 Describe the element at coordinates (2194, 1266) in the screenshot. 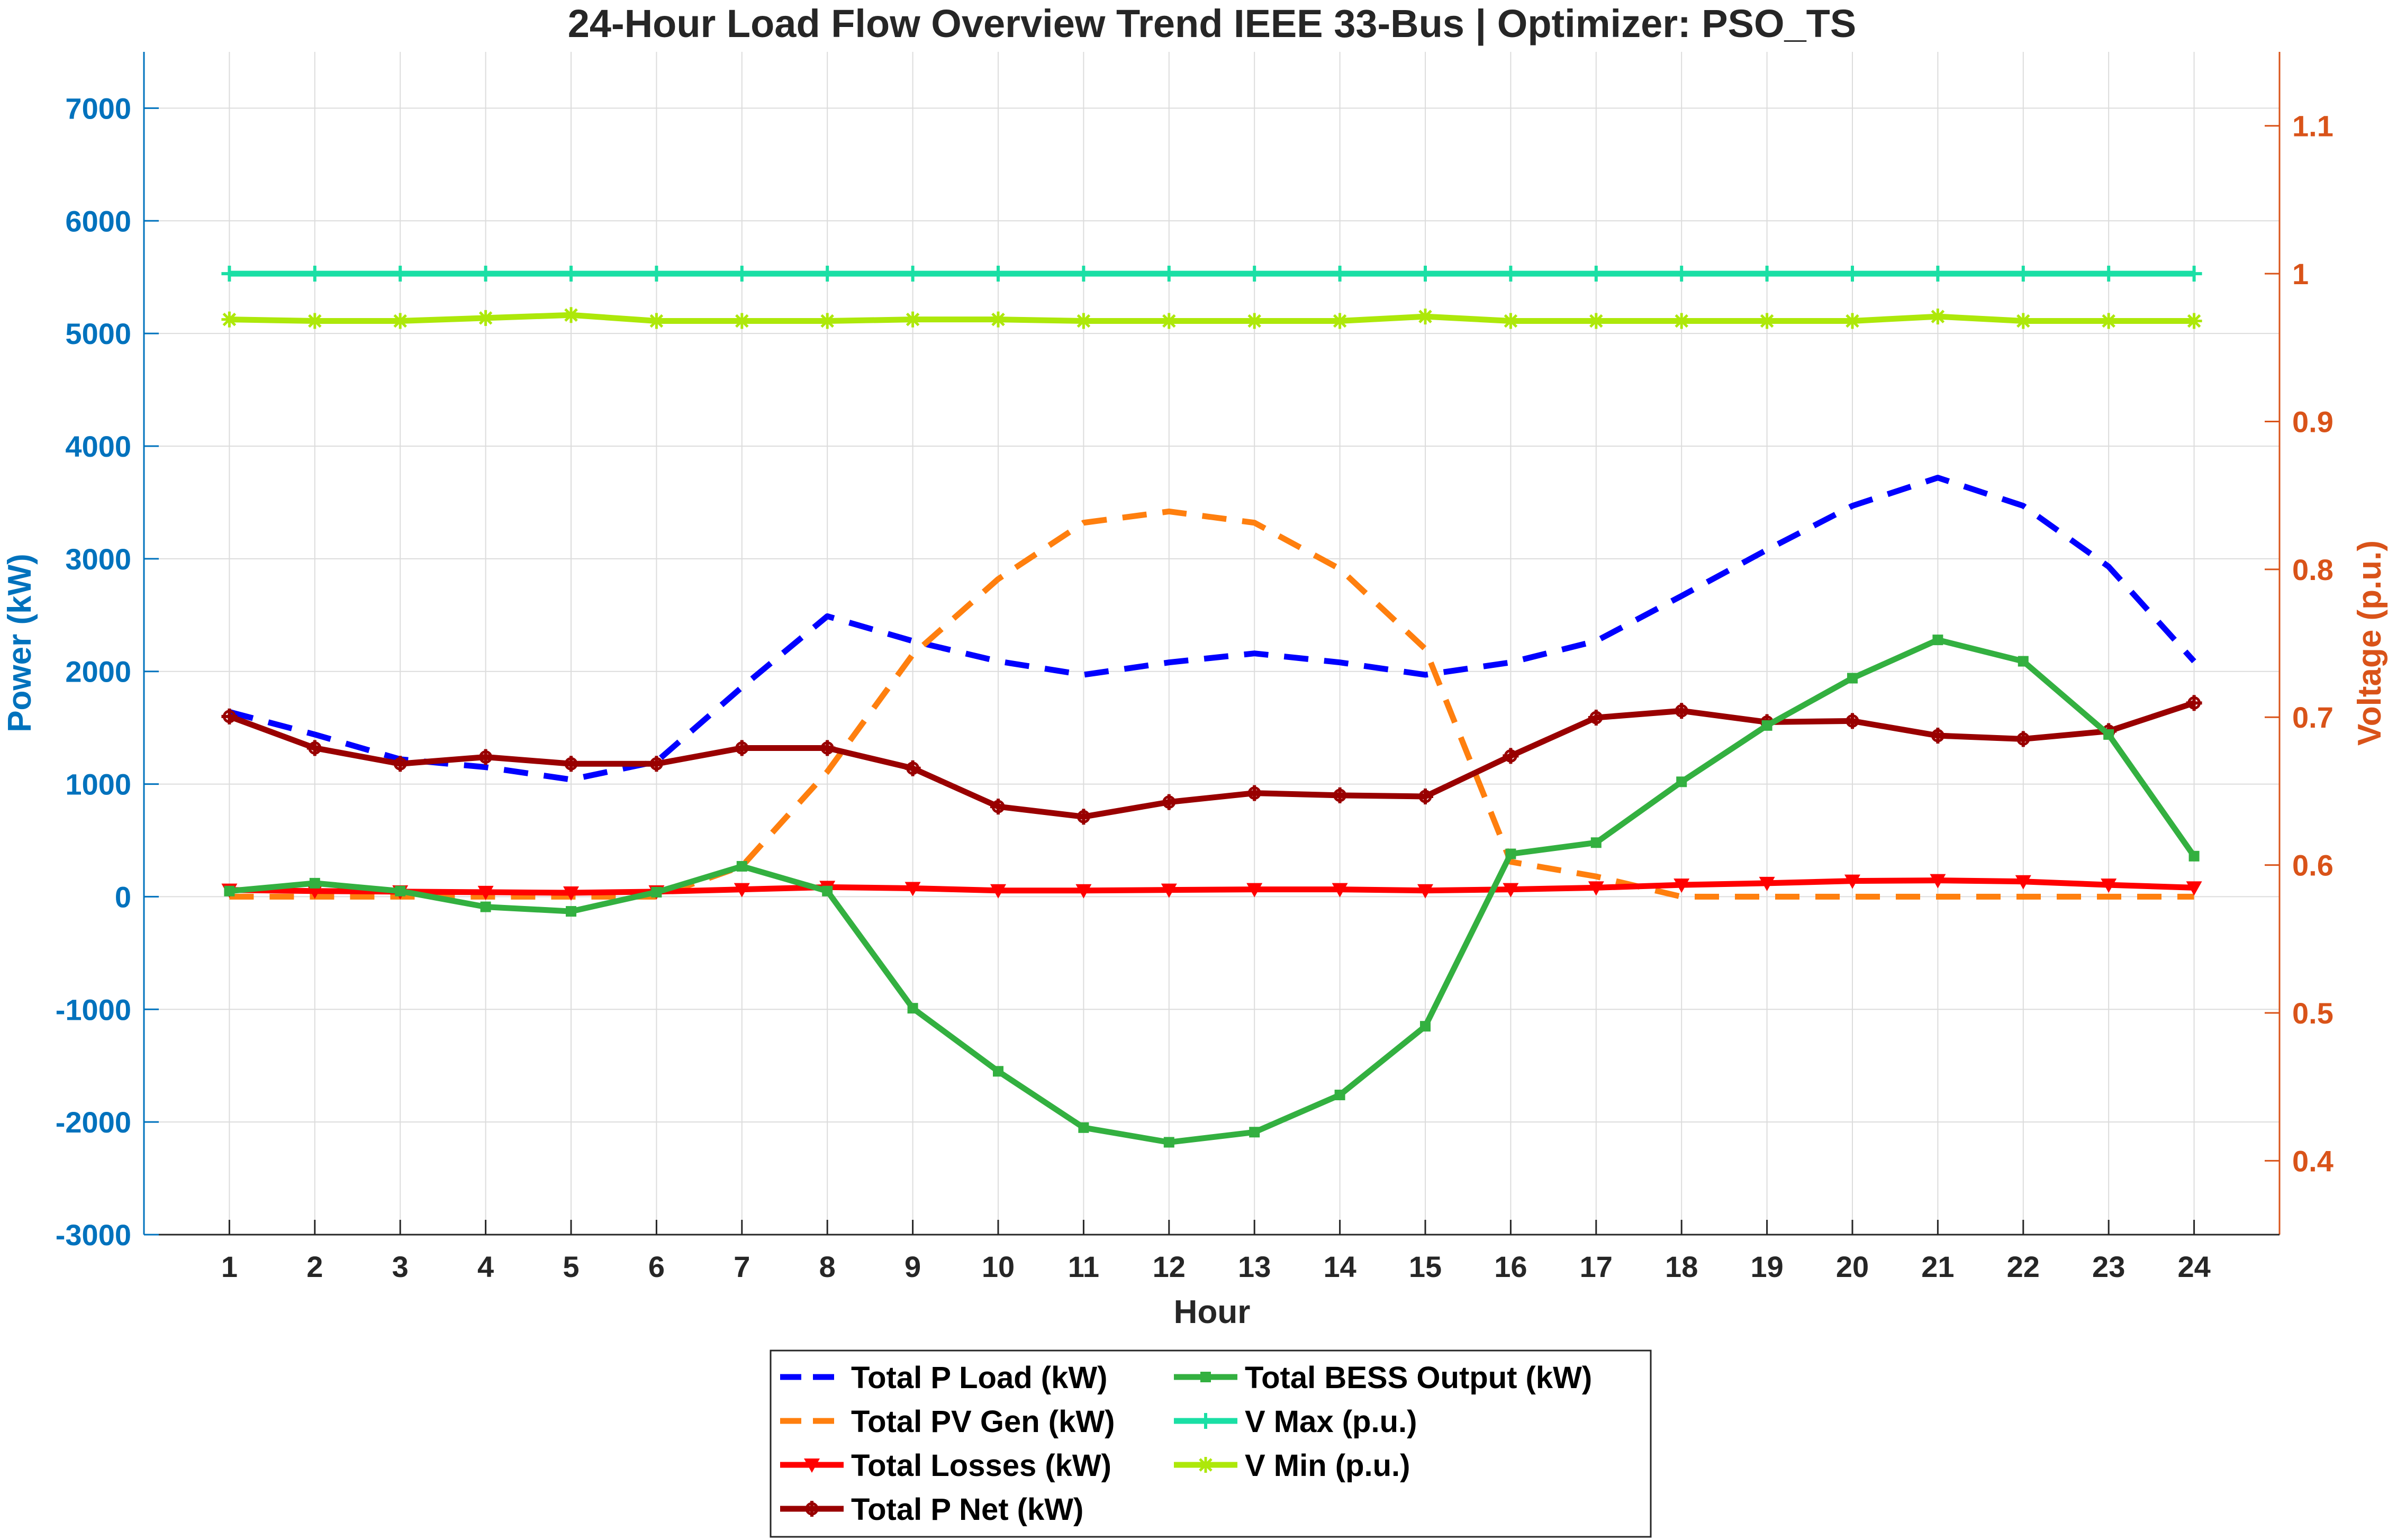

I see `x-tick-label: 24` at that location.